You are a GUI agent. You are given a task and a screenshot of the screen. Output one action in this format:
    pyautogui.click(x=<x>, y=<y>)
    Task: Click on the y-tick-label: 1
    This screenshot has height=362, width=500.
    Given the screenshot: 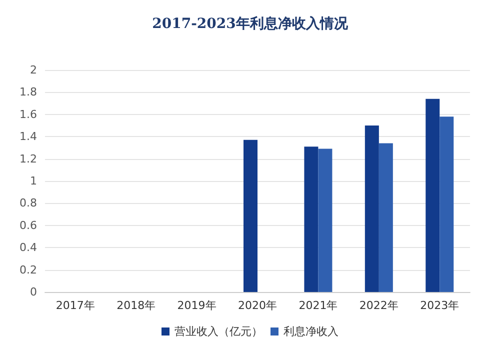 What is the action you would take?
    pyautogui.click(x=33, y=181)
    